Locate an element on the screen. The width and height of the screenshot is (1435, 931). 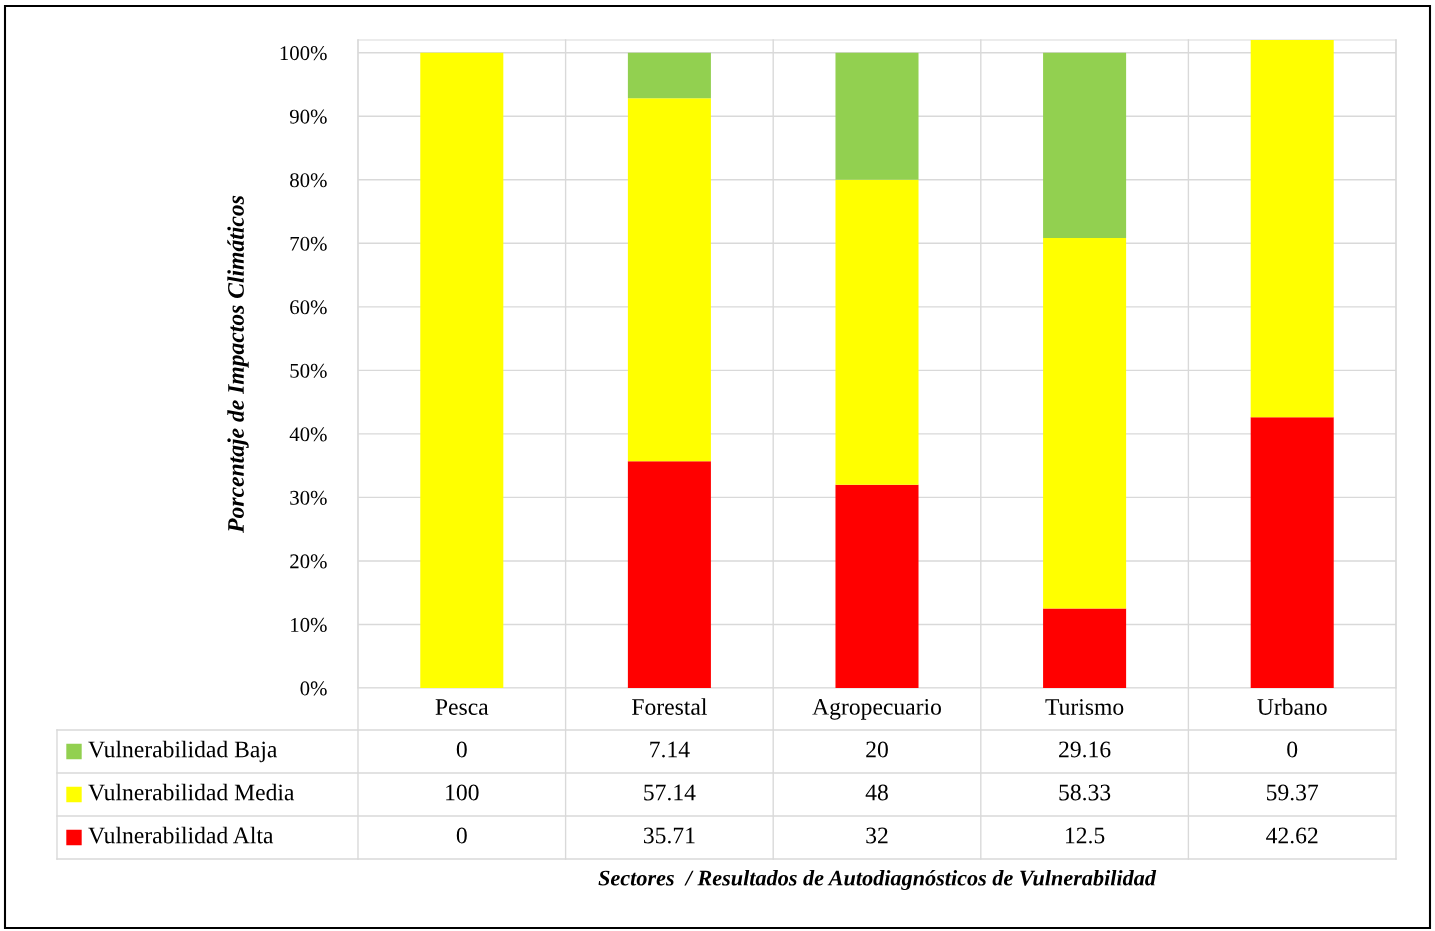
legend-label: Vulnerabilidad Alta is located at coordinates (181, 835).